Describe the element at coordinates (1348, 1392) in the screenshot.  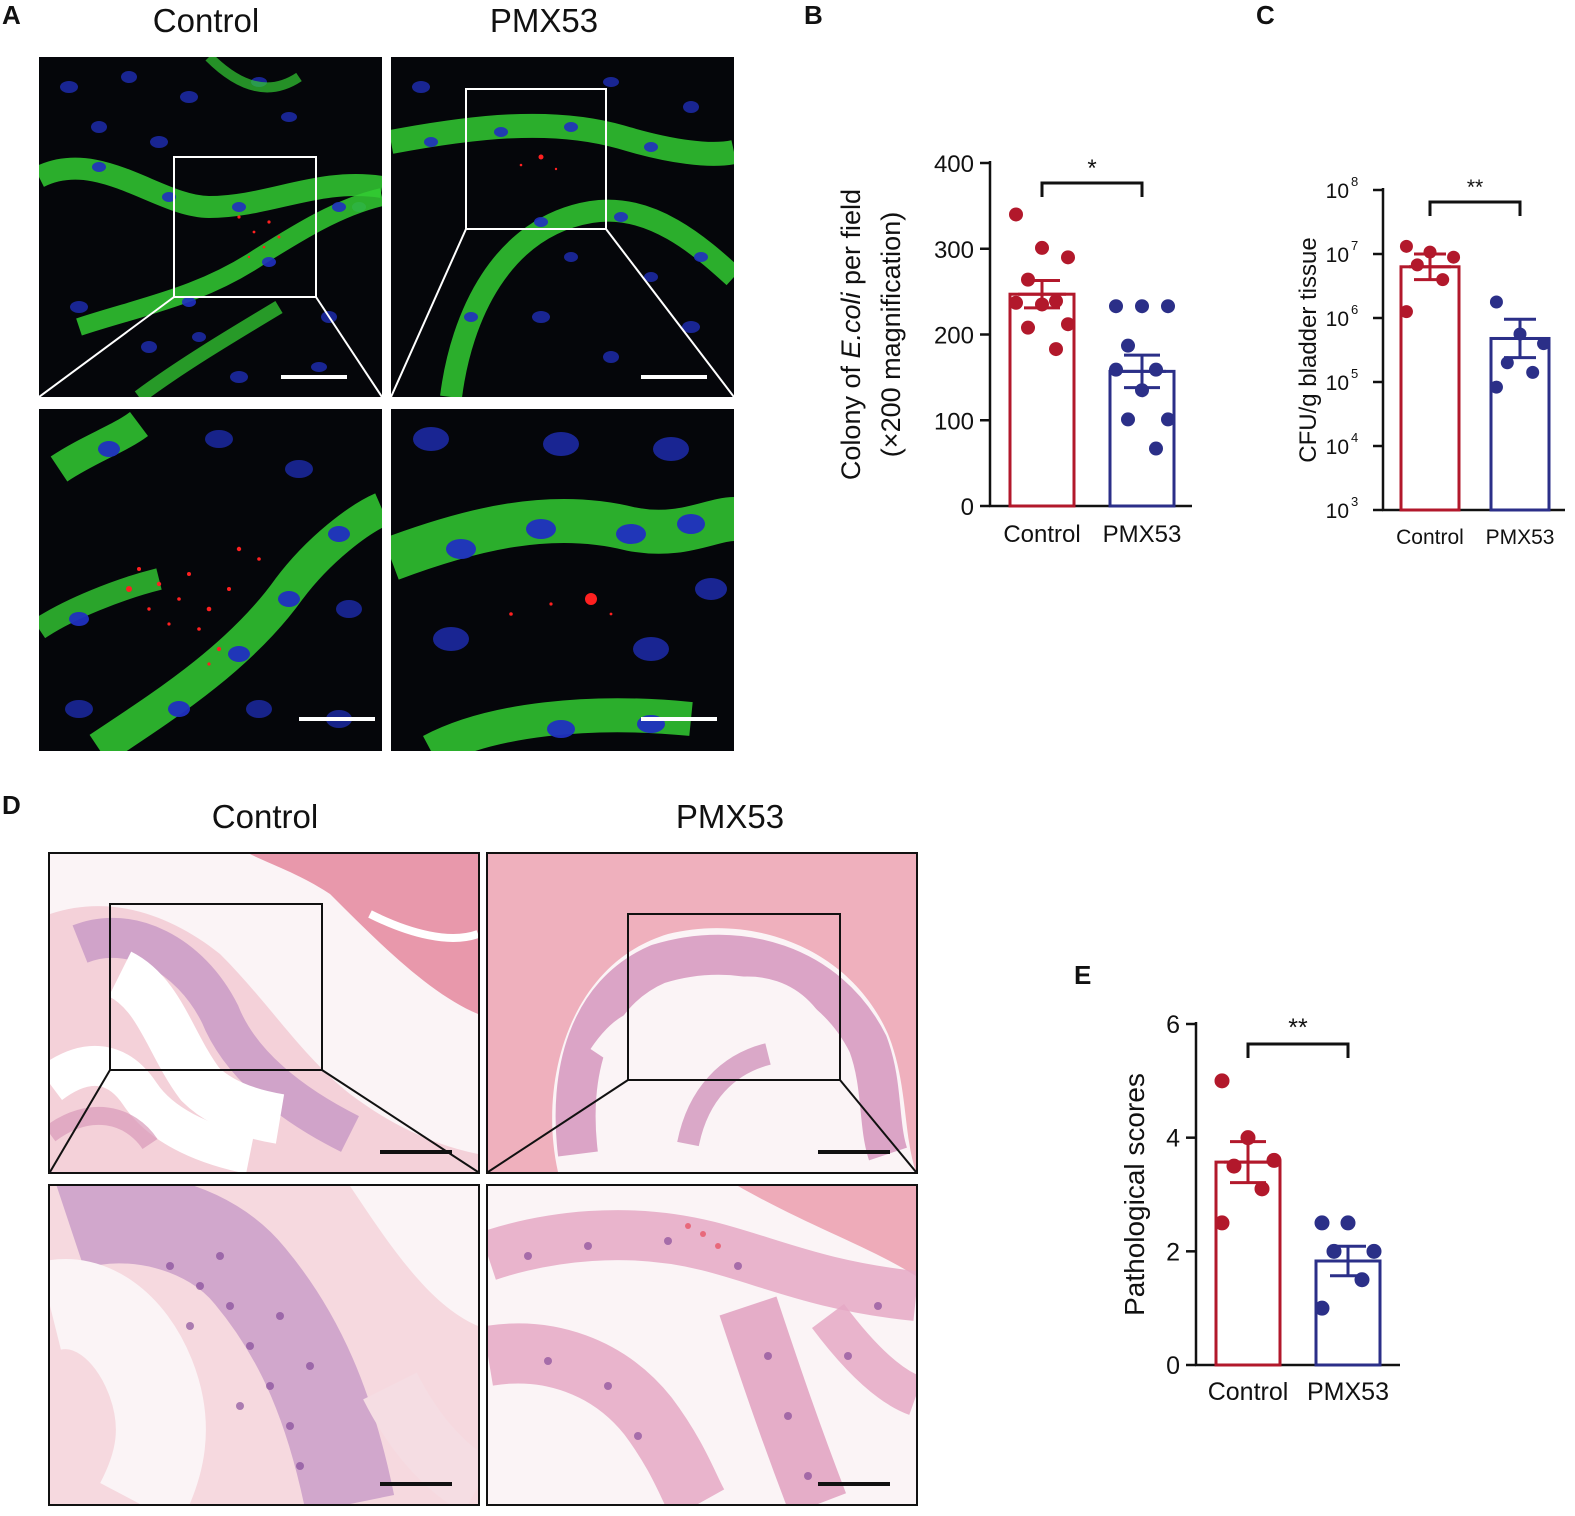
I see `x-tick-label: PMX53` at that location.